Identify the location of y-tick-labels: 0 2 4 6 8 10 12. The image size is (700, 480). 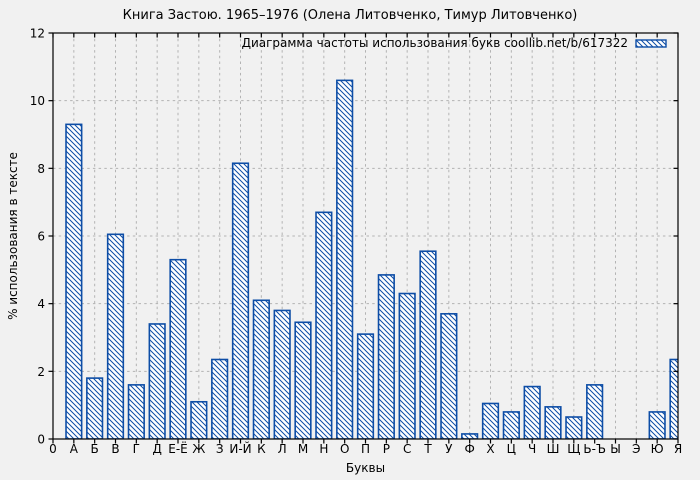
(37, 237).